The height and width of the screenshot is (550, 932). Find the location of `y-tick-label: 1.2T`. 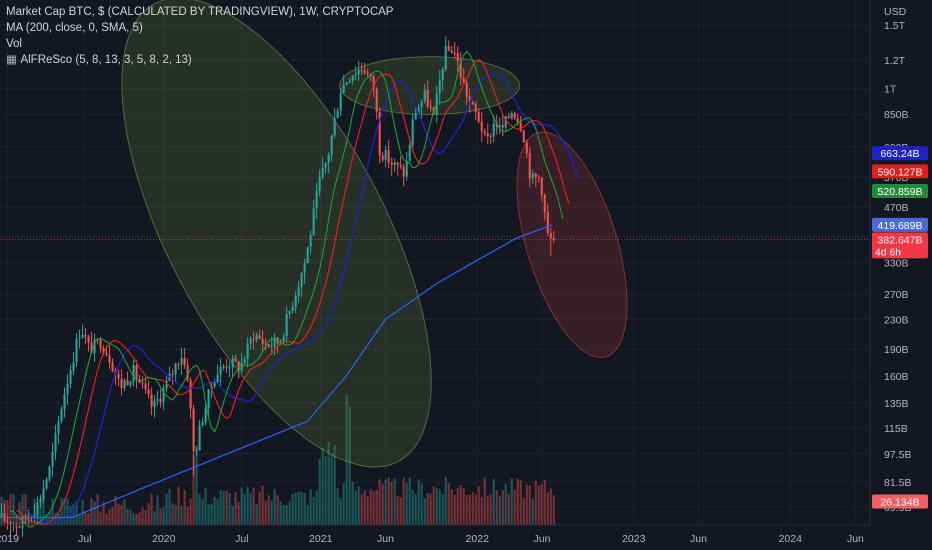

y-tick-label: 1.2T is located at coordinates (895, 61).